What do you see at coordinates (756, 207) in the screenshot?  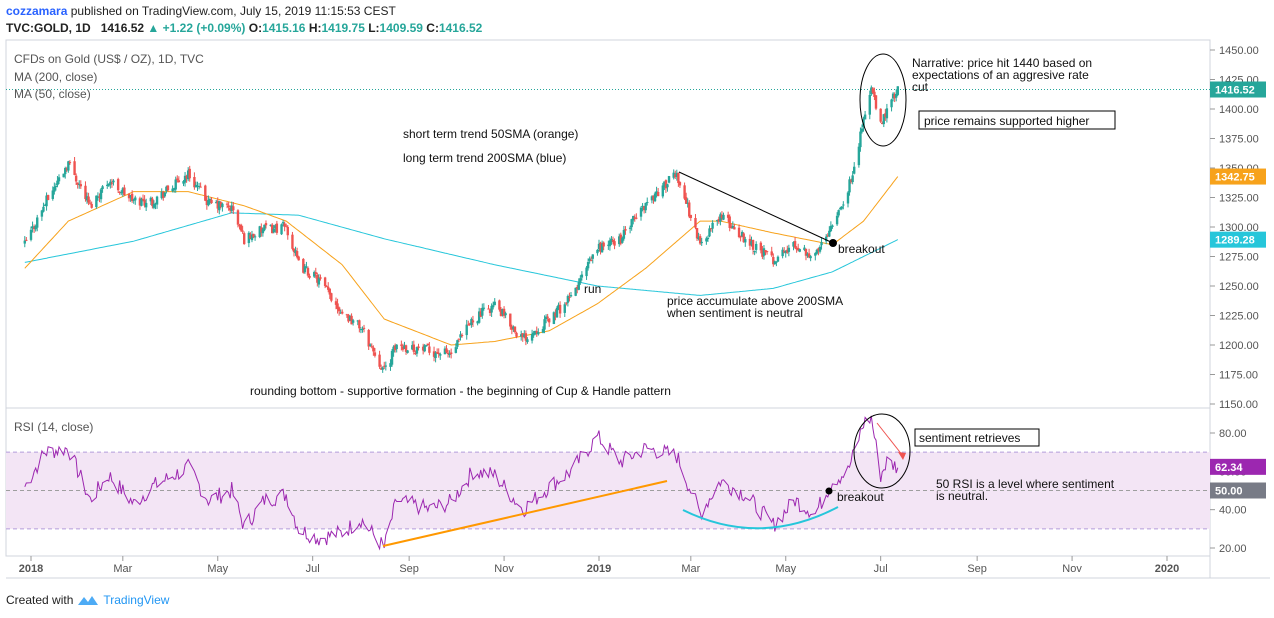 I see `downtrend-line` at bounding box center [756, 207].